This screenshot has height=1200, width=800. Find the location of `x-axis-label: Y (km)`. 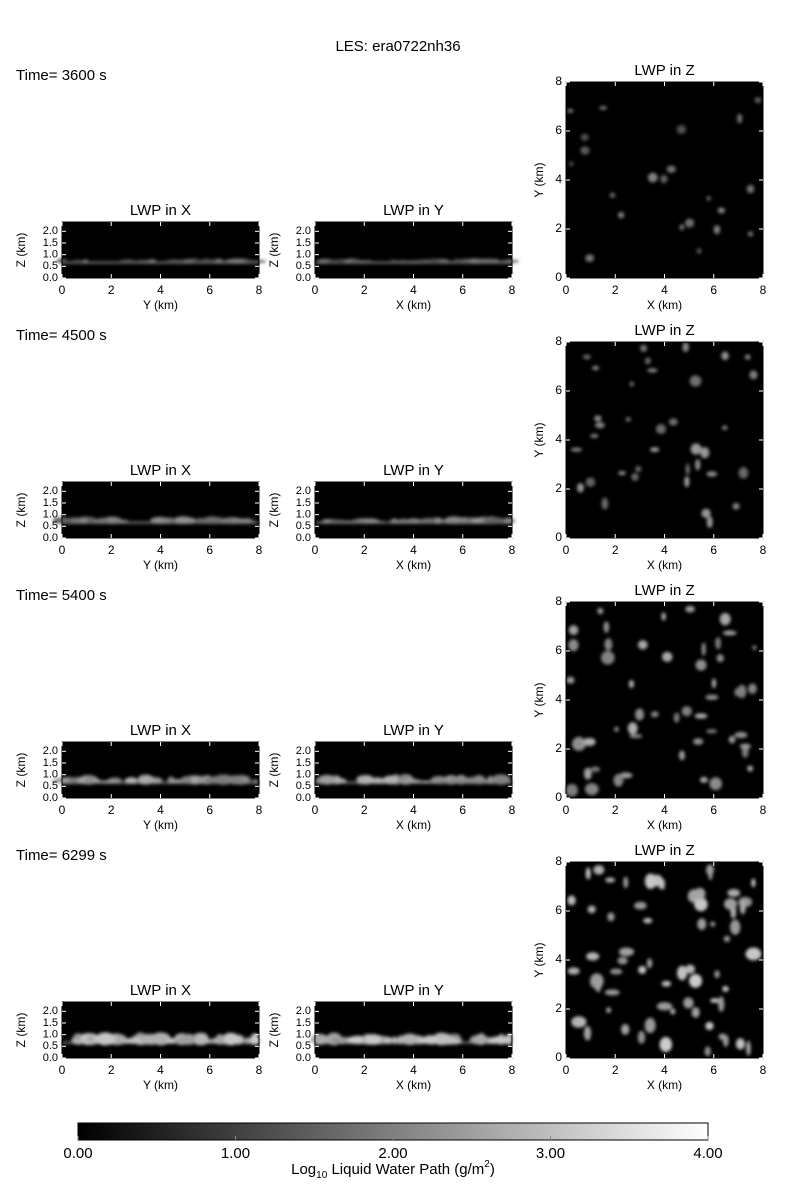

x-axis-label: Y (km) is located at coordinates (160, 825).